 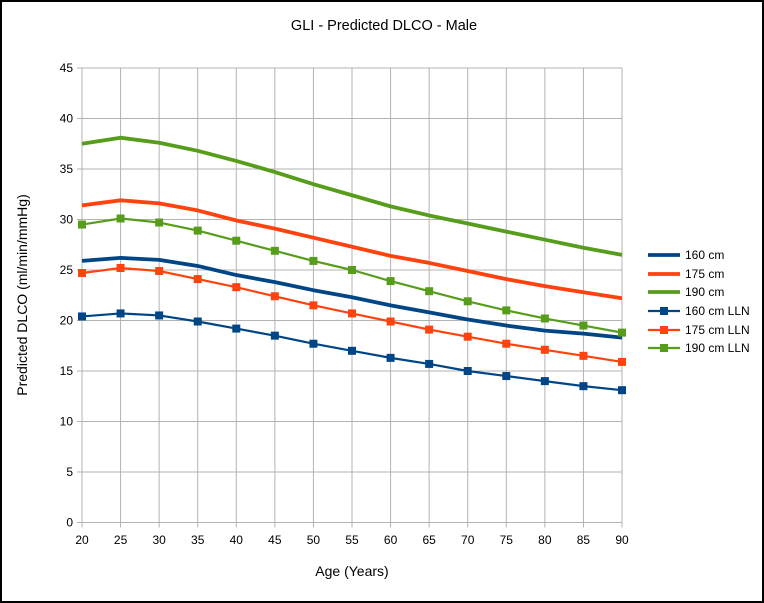 I want to click on x-tick-label: 25, so click(x=121, y=540).